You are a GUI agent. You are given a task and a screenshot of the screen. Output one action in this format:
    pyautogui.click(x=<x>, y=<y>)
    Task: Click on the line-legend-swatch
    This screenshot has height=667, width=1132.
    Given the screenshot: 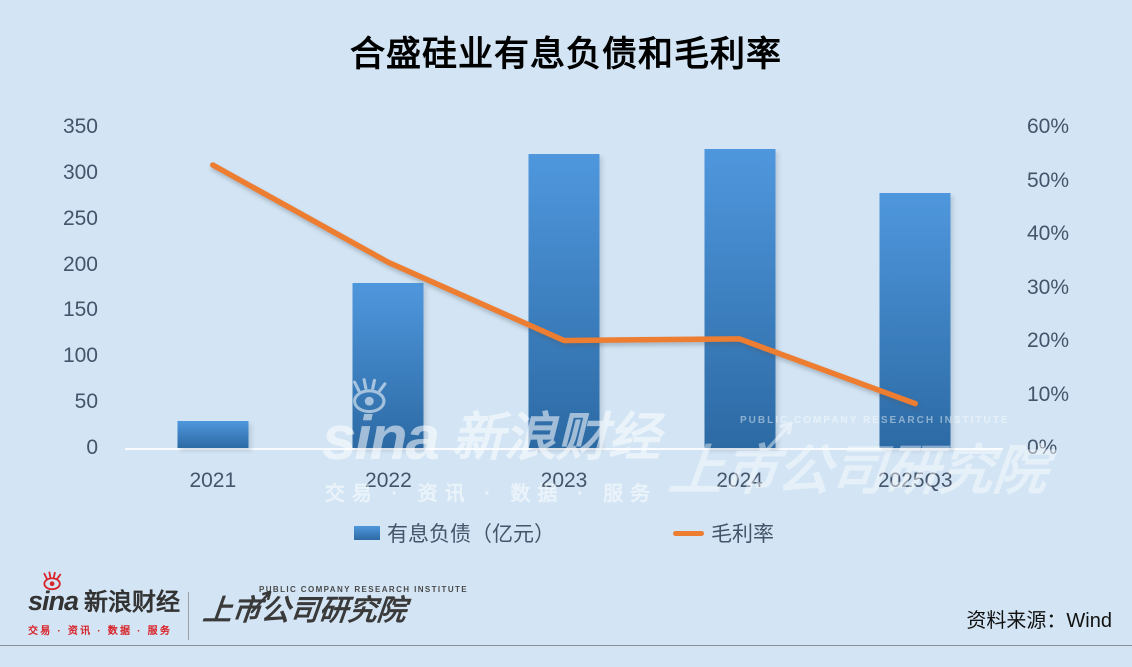 What is the action you would take?
    pyautogui.click(x=688, y=533)
    